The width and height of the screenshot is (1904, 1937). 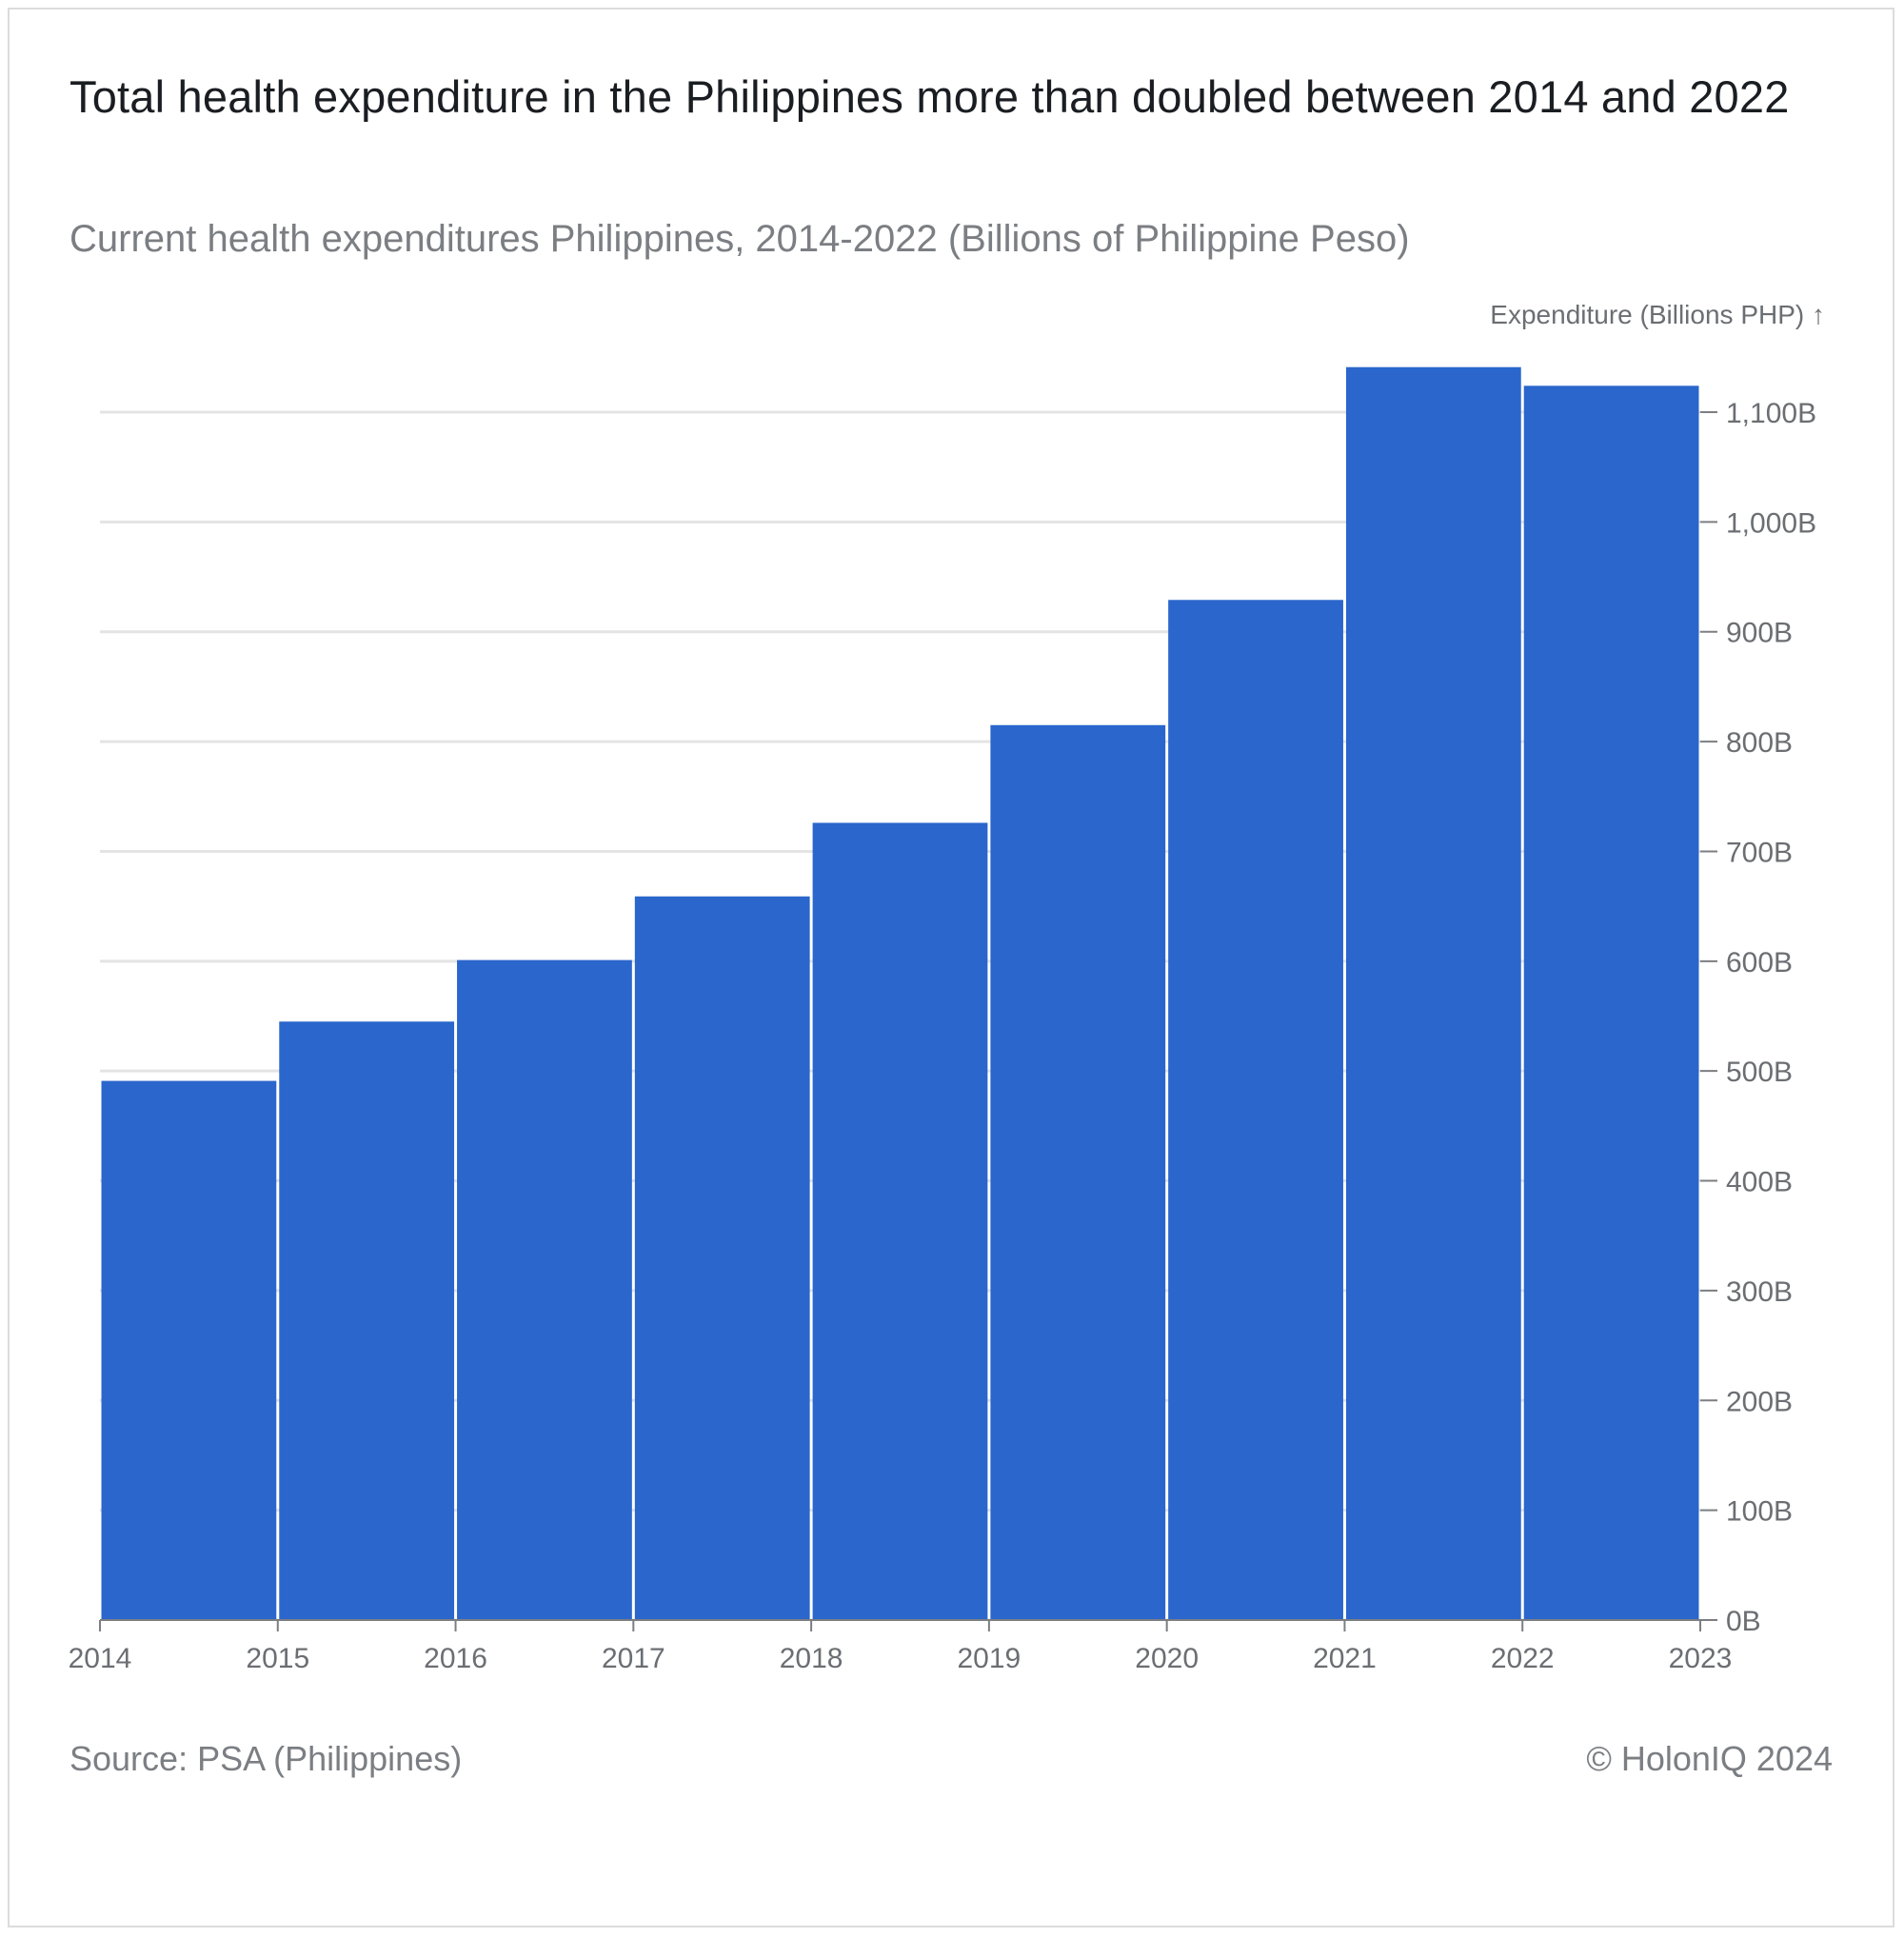 What do you see at coordinates (1078, 1172) in the screenshot?
I see `bar-2019` at bounding box center [1078, 1172].